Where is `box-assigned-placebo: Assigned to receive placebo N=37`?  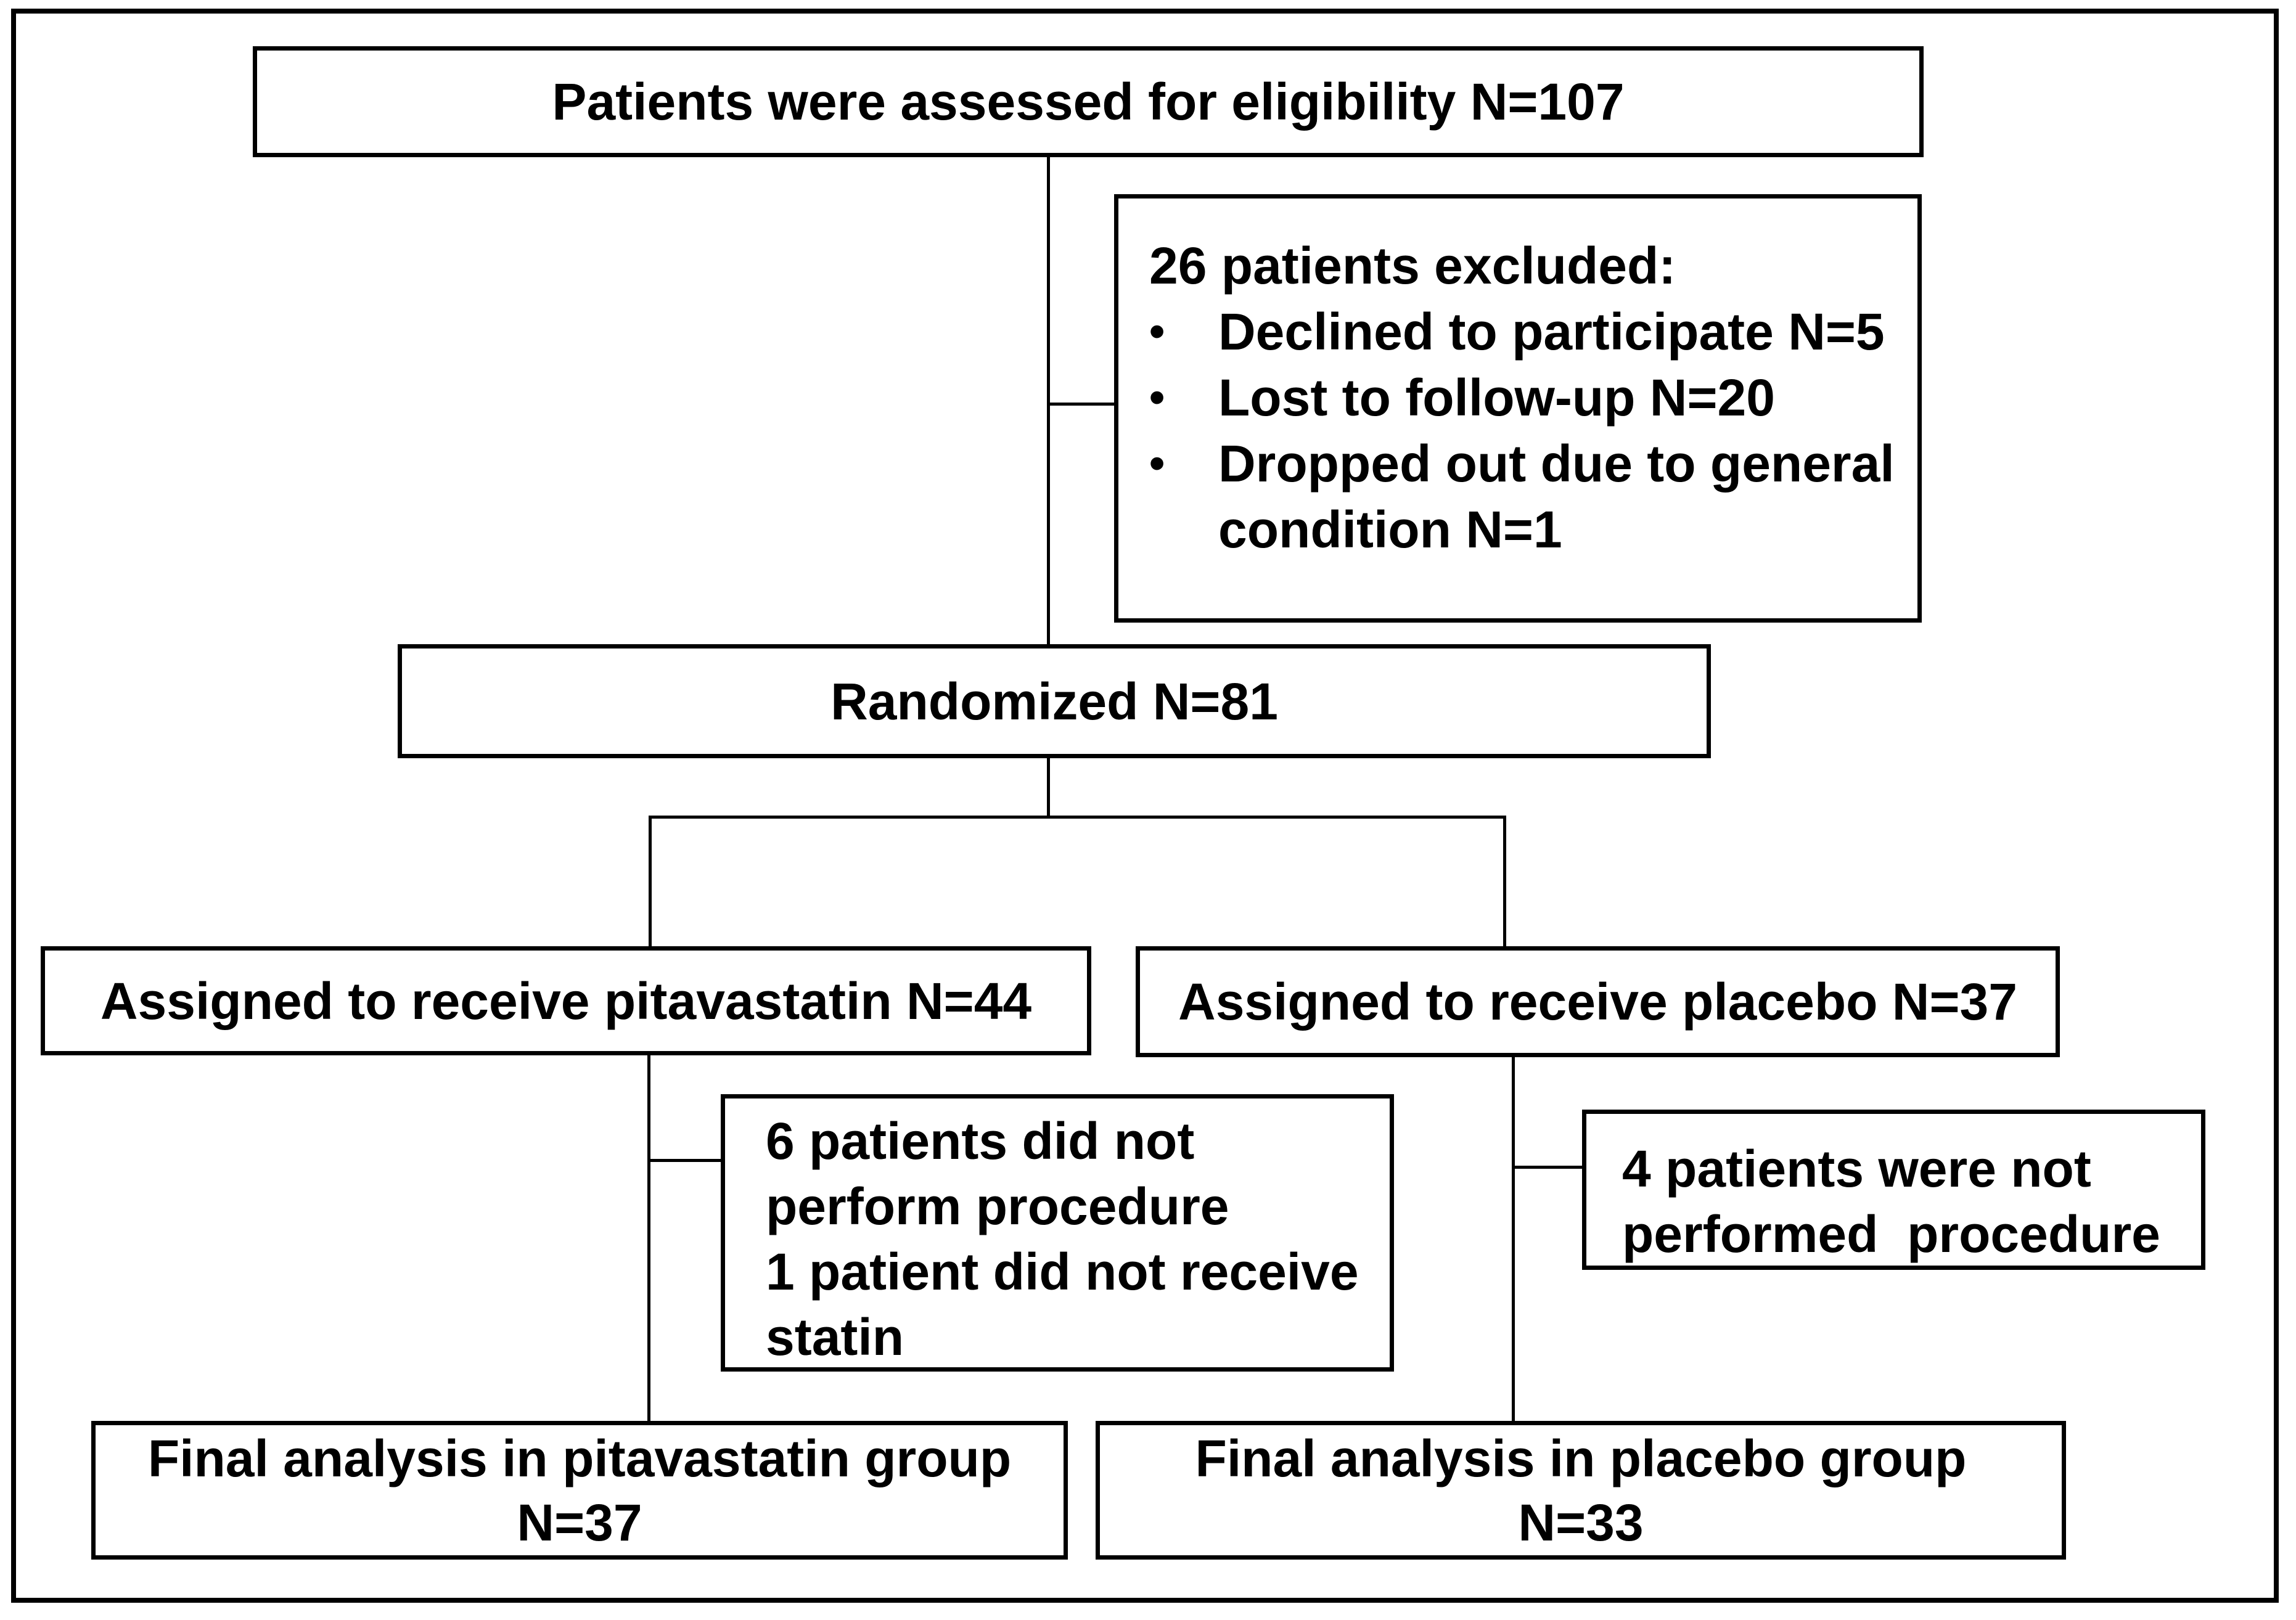
box-assigned-placebo: Assigned to receive placebo N=37 is located at coordinates (1598, 1001).